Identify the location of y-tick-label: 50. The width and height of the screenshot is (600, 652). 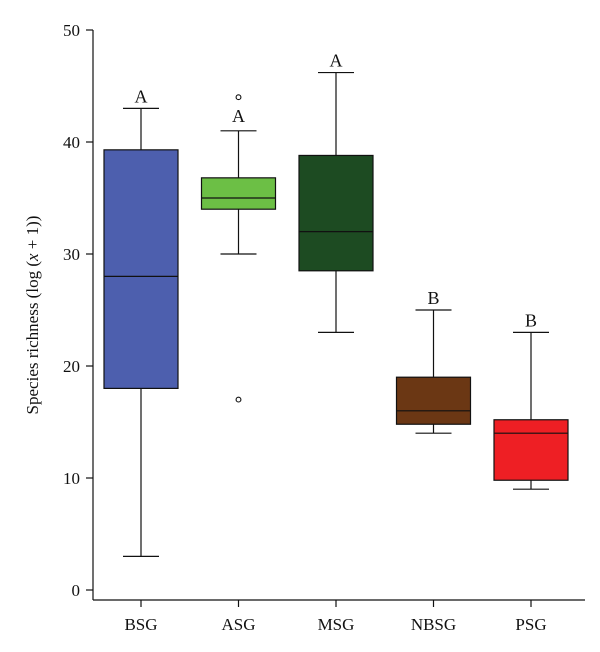
(71, 30).